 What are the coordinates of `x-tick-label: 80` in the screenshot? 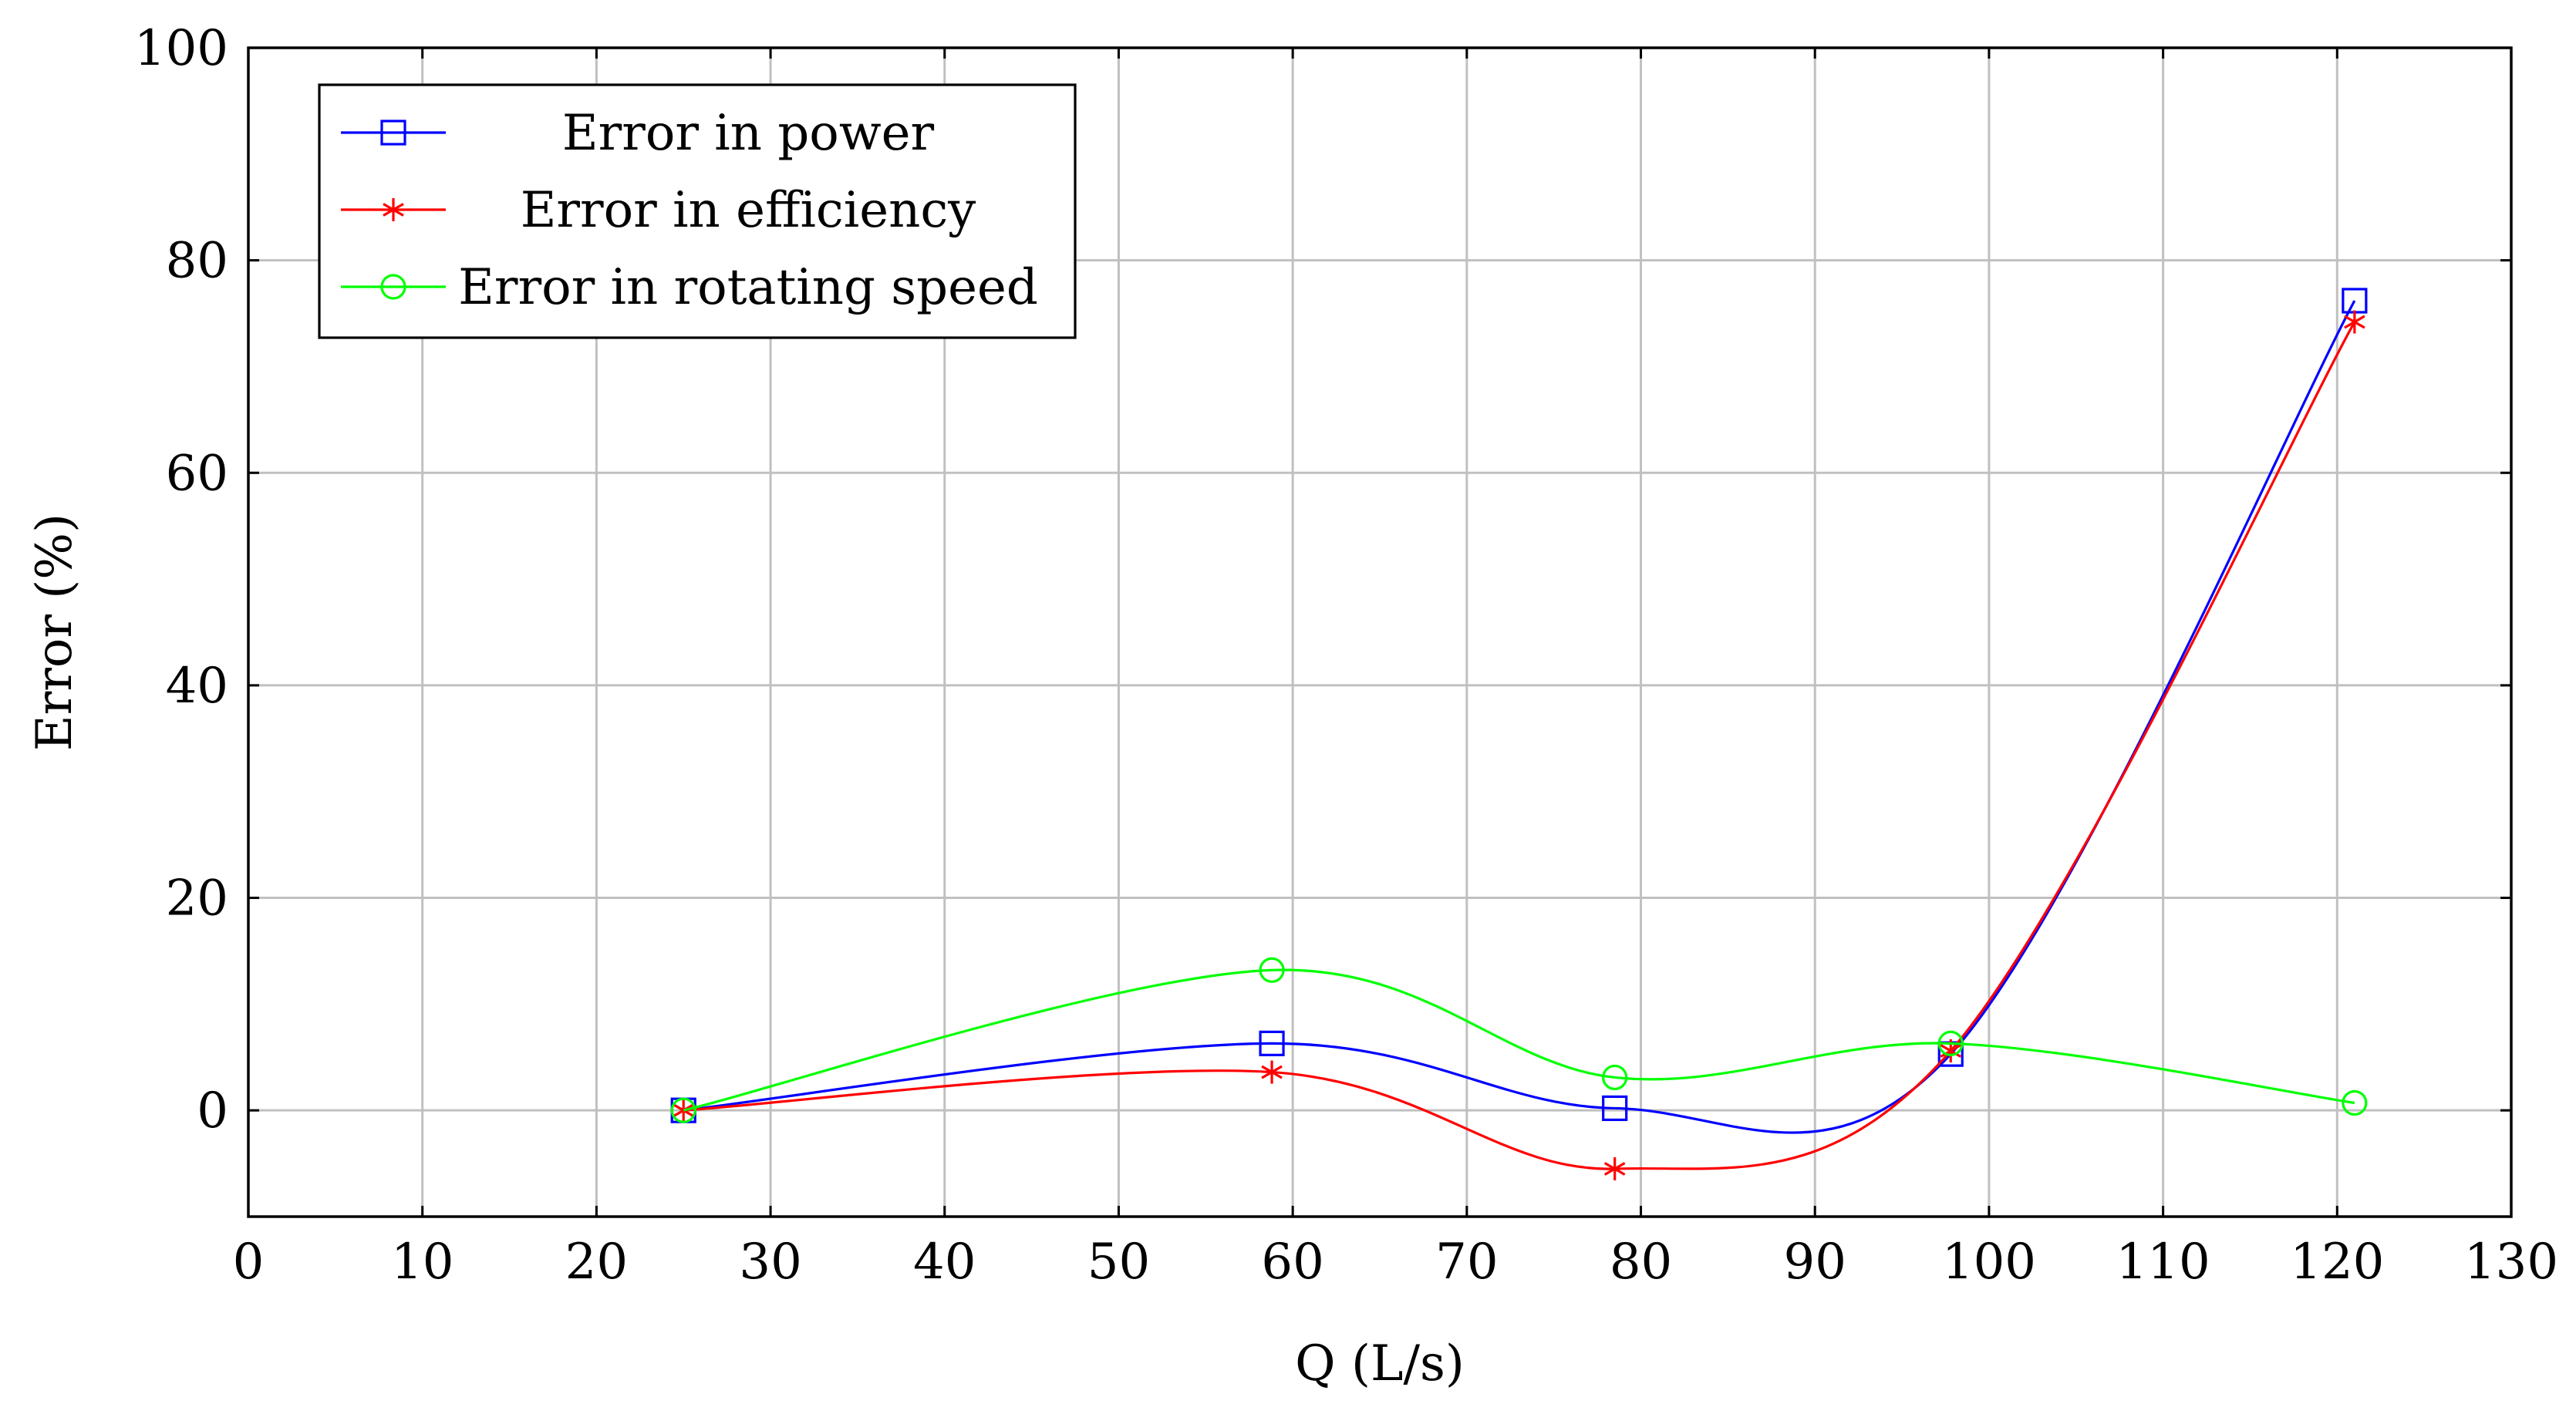 It's located at (1641, 1262).